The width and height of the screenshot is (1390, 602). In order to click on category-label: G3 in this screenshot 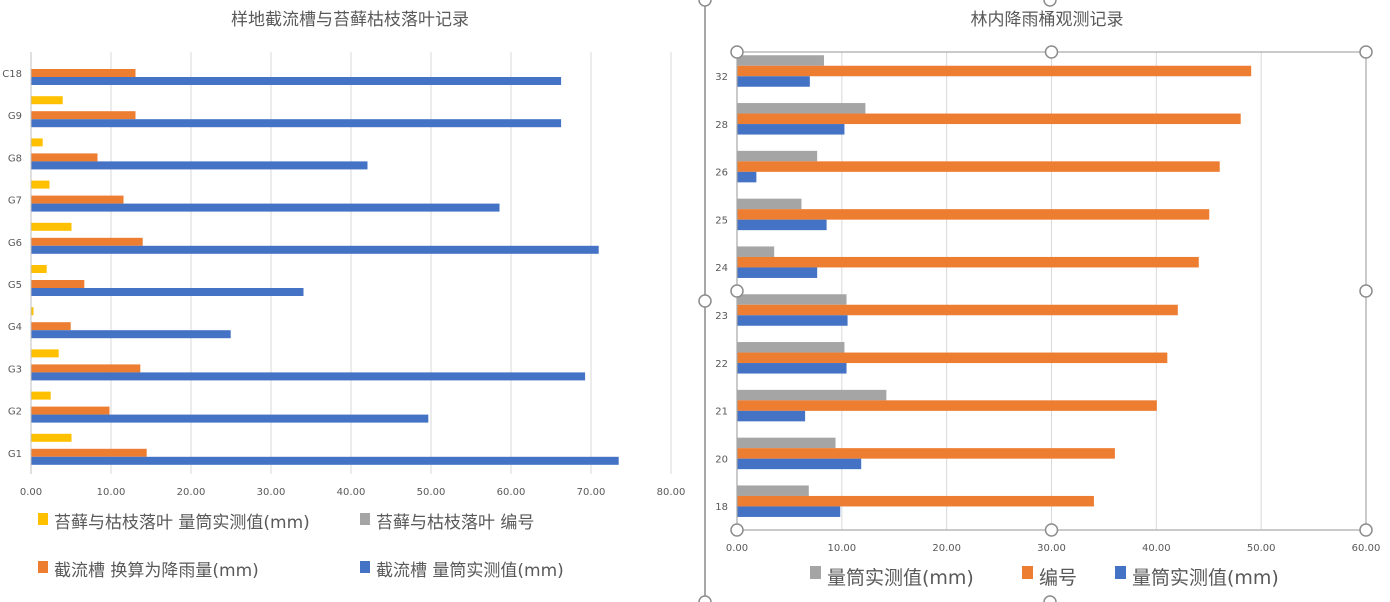, I will do `click(15, 369)`.